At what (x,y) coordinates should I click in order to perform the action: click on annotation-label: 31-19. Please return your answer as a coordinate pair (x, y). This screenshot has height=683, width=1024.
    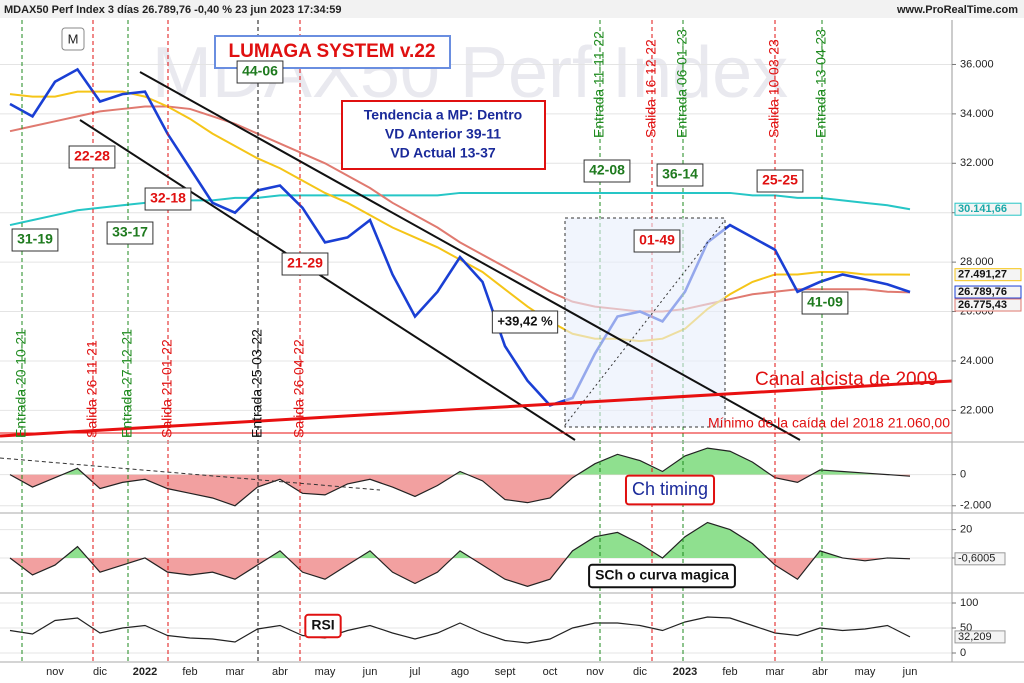
    Looking at the image, I should click on (35, 239).